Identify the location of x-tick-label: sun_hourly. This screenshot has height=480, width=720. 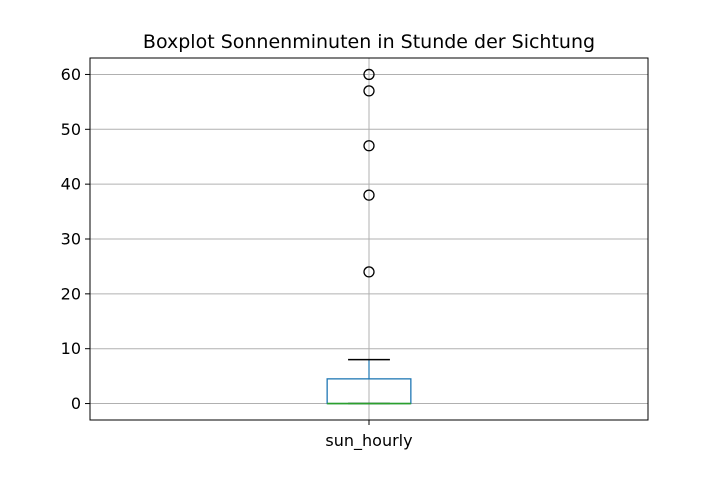
(368, 441).